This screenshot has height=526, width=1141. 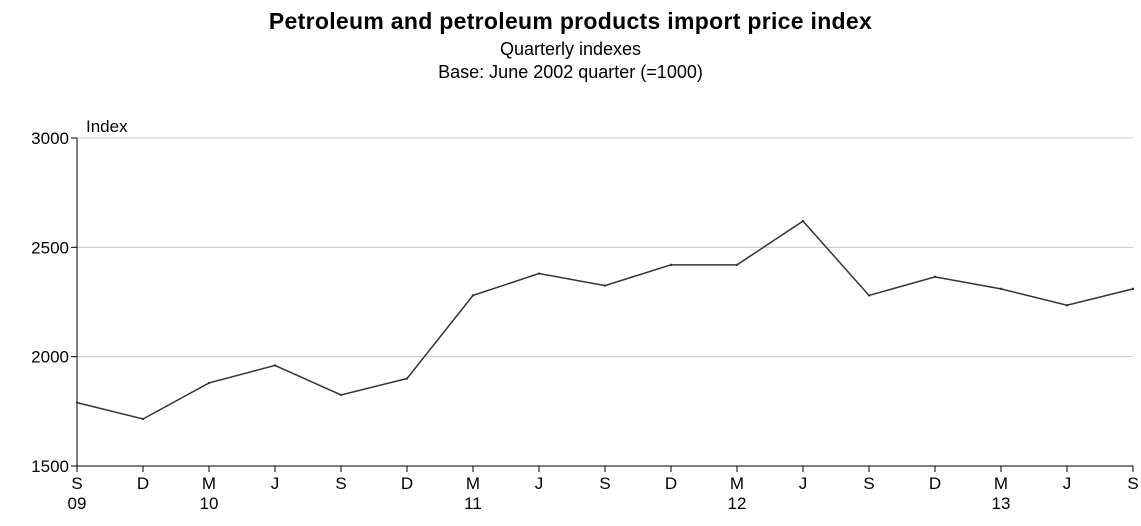 I want to click on y-tick-label: 3000, so click(x=50, y=138).